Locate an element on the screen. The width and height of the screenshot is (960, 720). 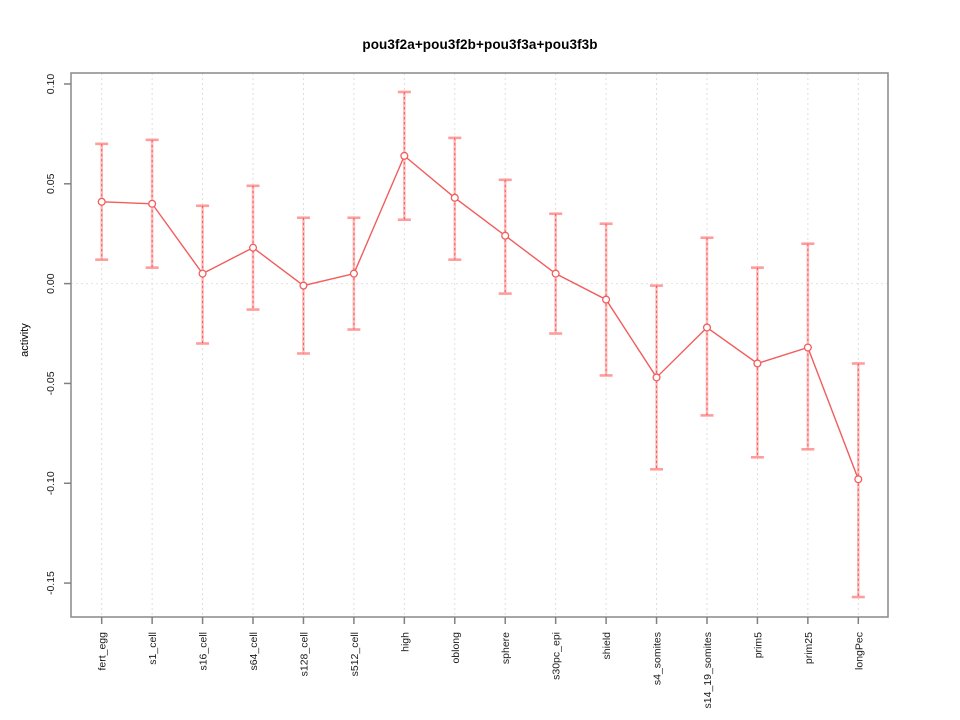
x-tick-label: s4_somites is located at coordinates (658, 658).